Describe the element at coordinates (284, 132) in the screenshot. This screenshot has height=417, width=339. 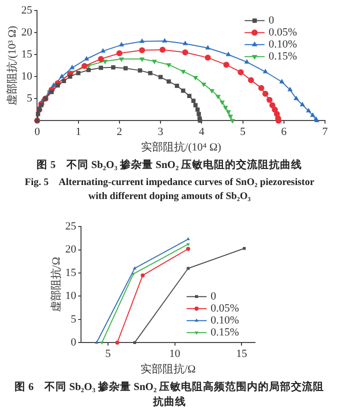
I see `x-tick-label: 6` at that location.